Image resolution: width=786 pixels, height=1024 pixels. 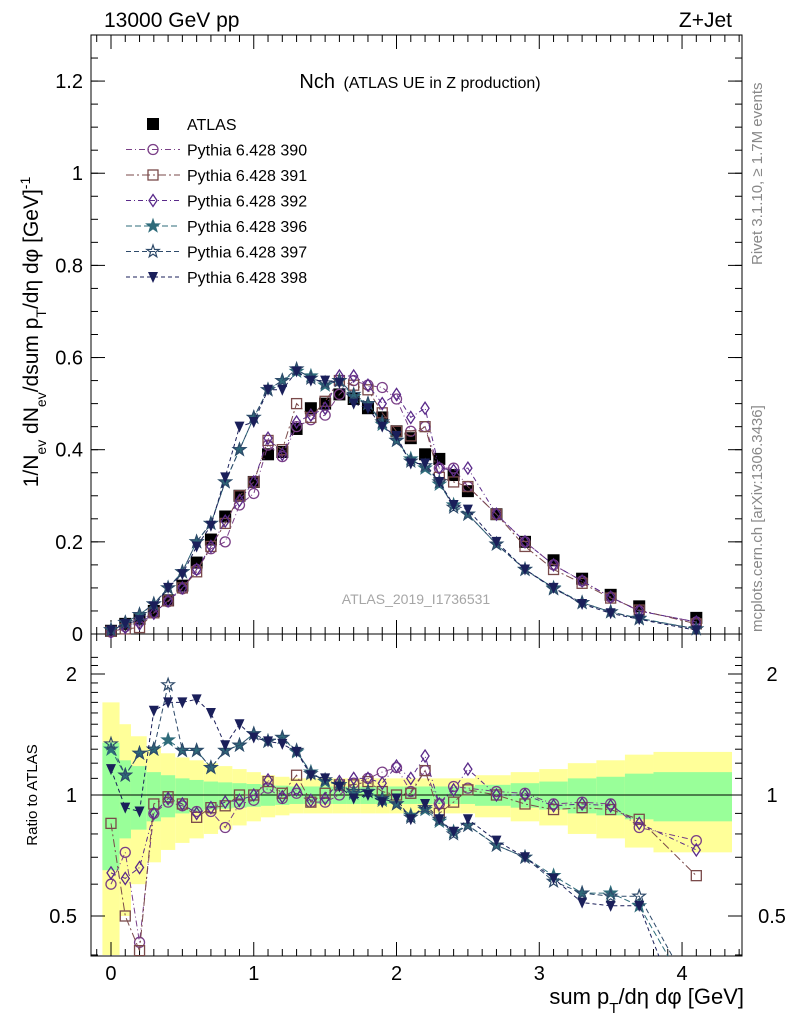 I want to click on legend-entry-pythia-6-428-391: Pythia 6.428 391, so click(x=216, y=176).